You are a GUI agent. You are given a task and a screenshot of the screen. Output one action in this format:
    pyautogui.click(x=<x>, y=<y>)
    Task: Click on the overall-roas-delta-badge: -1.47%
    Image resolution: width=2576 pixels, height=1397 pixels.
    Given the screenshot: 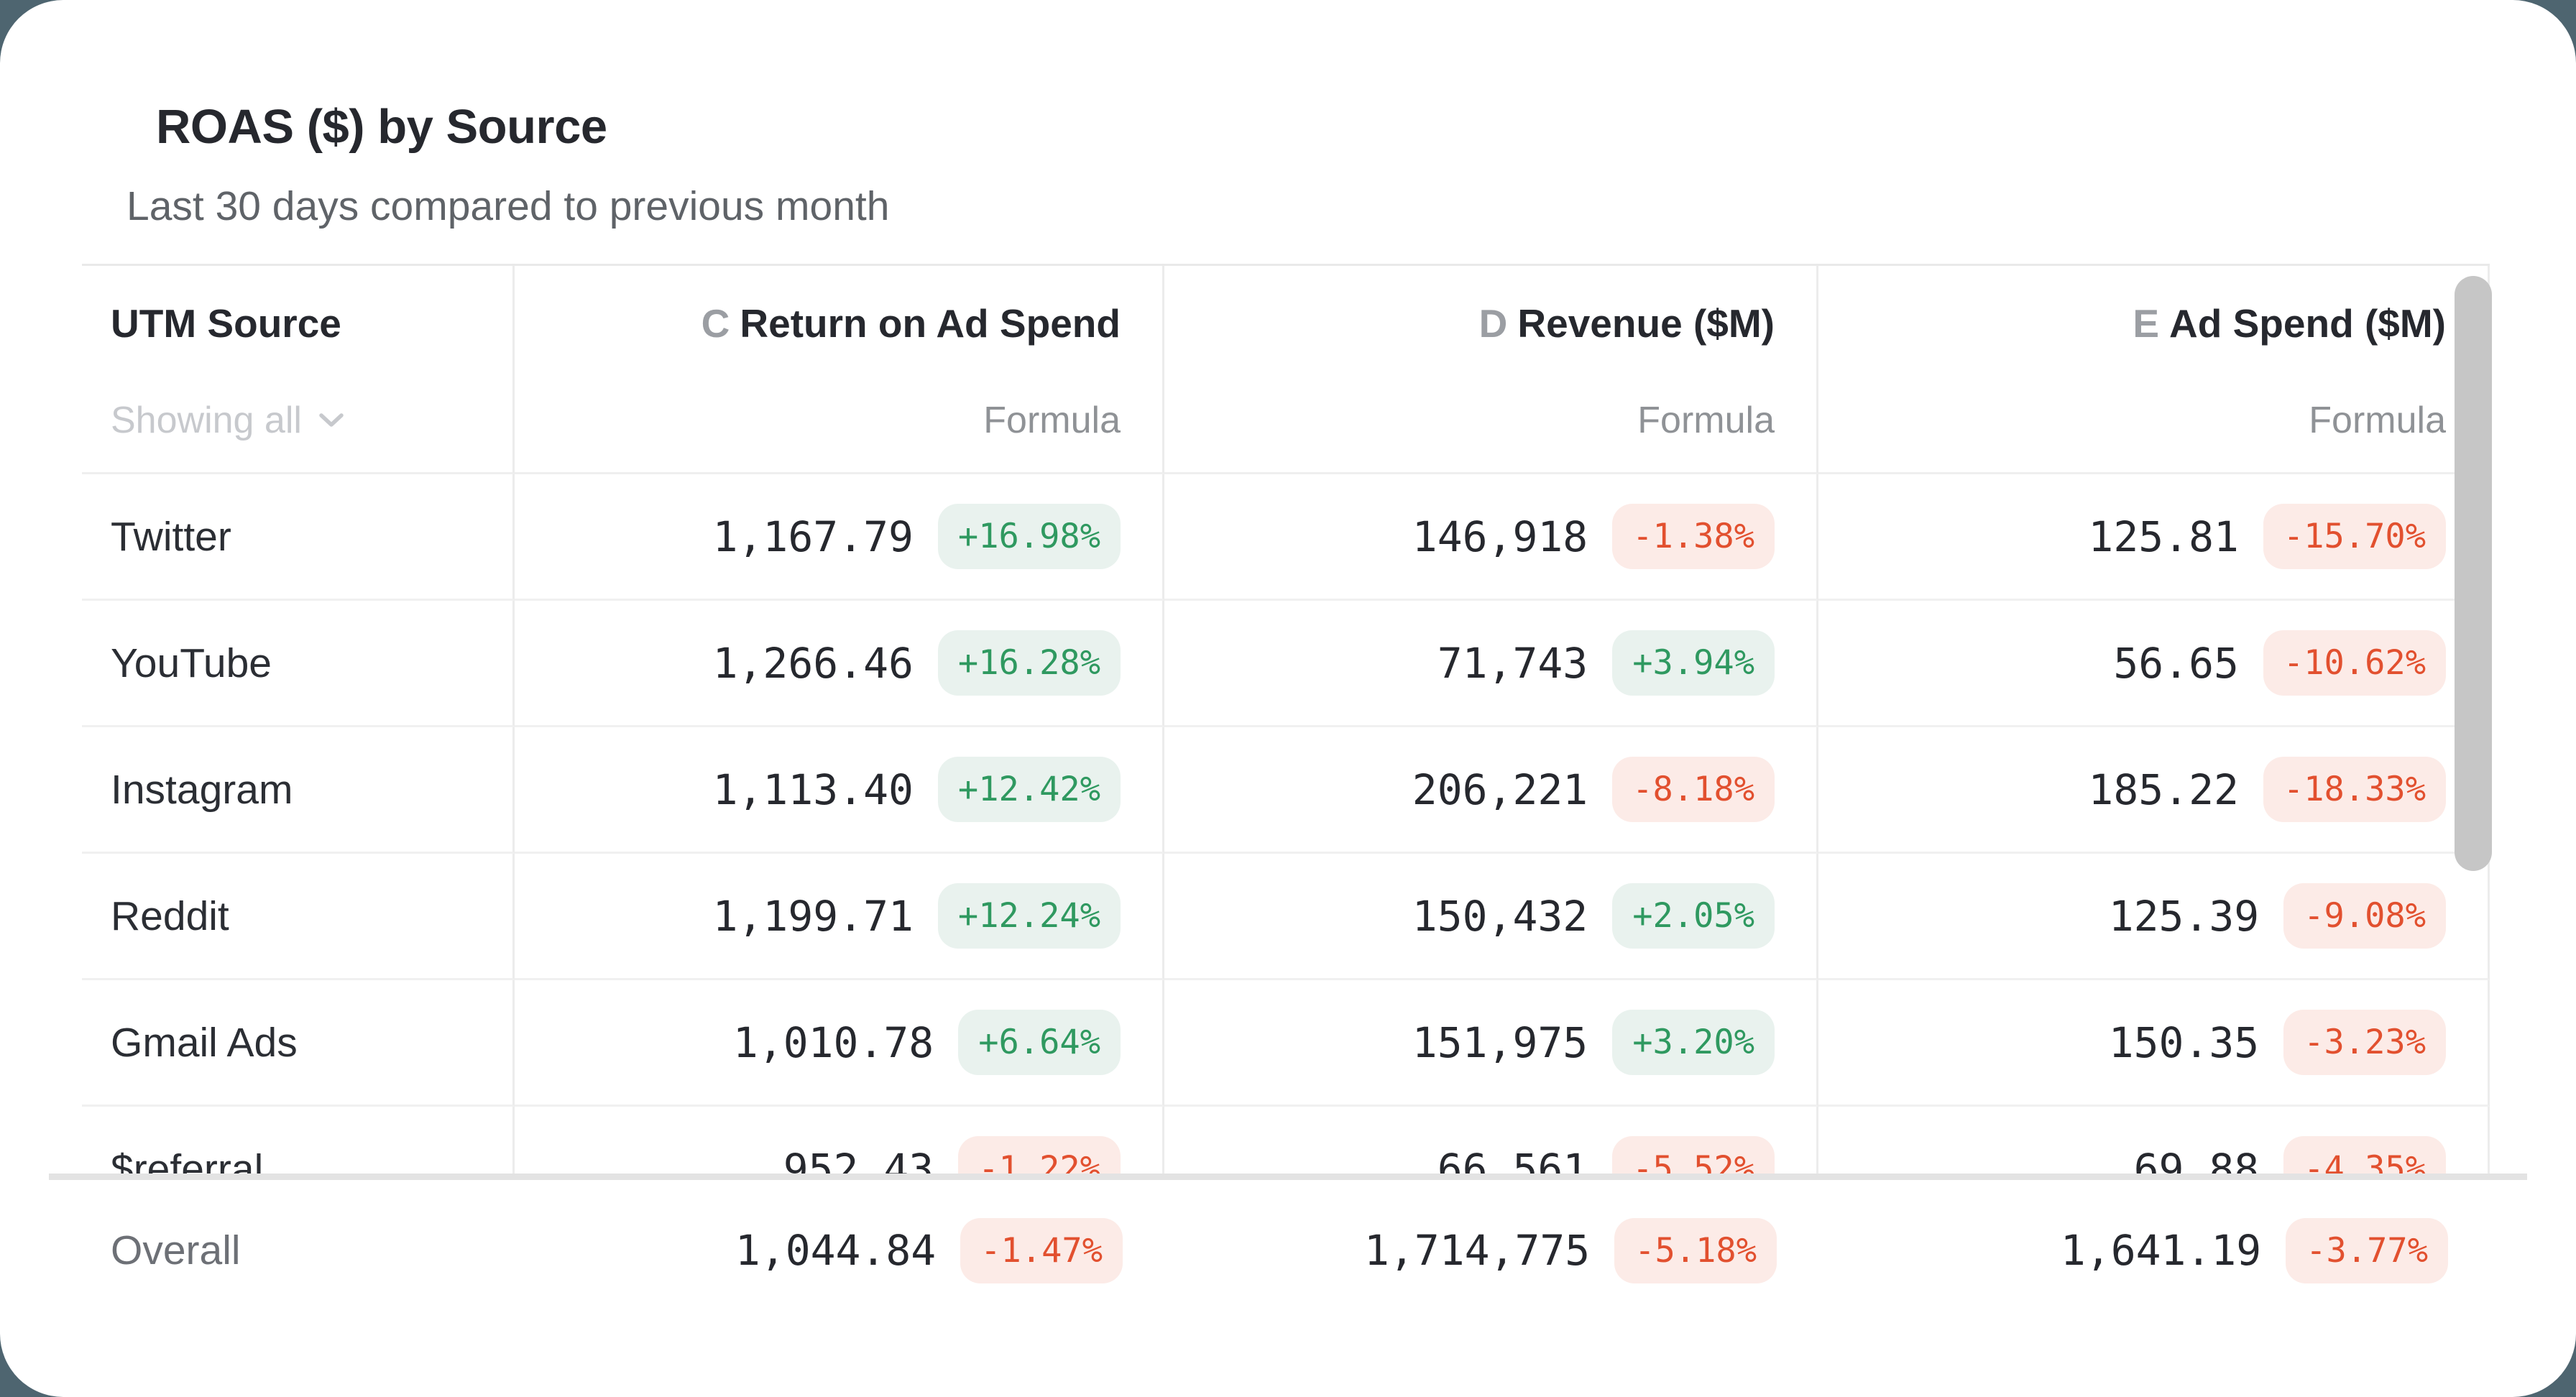 What is the action you would take?
    pyautogui.click(x=1041, y=1250)
    